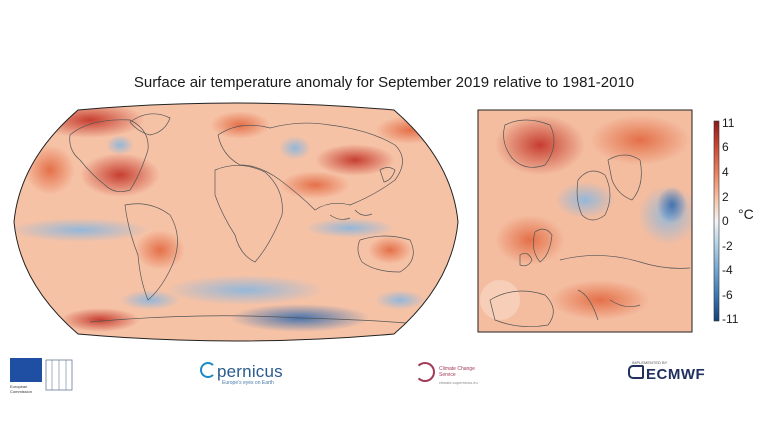 The height and width of the screenshot is (431, 768). What do you see at coordinates (728, 123) in the screenshot?
I see `colorbar-tick: 11` at bounding box center [728, 123].